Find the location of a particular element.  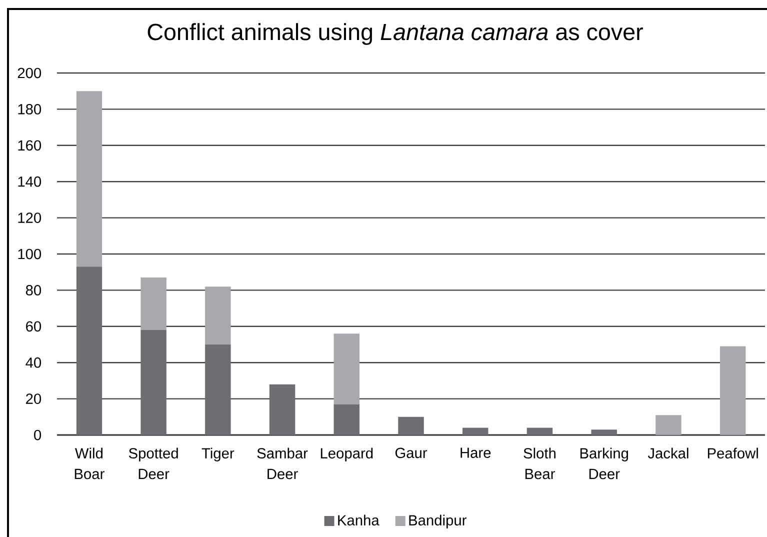

y-tick-label: 160 is located at coordinates (30, 145).